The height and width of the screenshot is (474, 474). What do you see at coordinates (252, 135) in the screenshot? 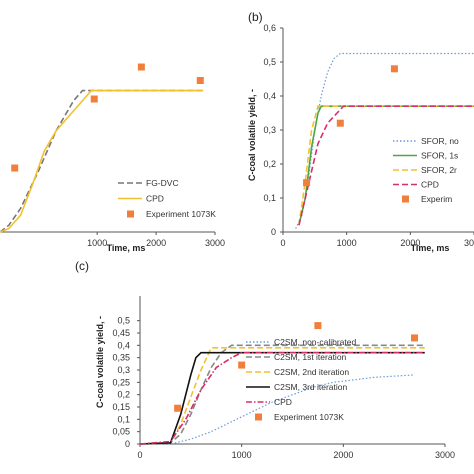
I see `panel-2-y-axis-title: C-coal volatile yield, -` at bounding box center [252, 135].